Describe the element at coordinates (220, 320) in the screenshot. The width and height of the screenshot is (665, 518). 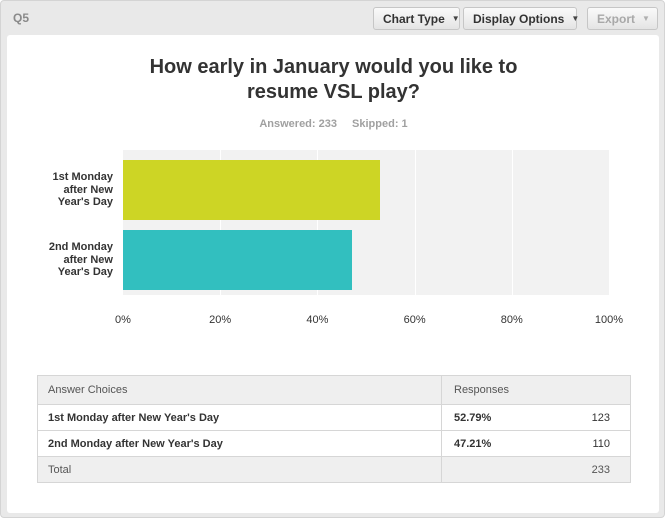
I see `x-tick-label: 20%` at that location.